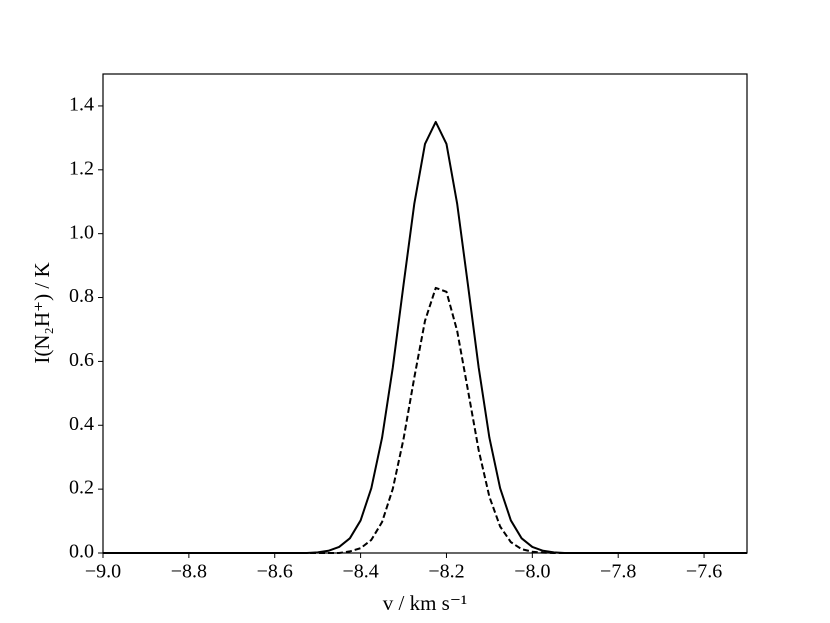 The height and width of the screenshot is (623, 830). What do you see at coordinates (618, 572) in the screenshot?
I see `x-tick-label: −7.8` at bounding box center [618, 572].